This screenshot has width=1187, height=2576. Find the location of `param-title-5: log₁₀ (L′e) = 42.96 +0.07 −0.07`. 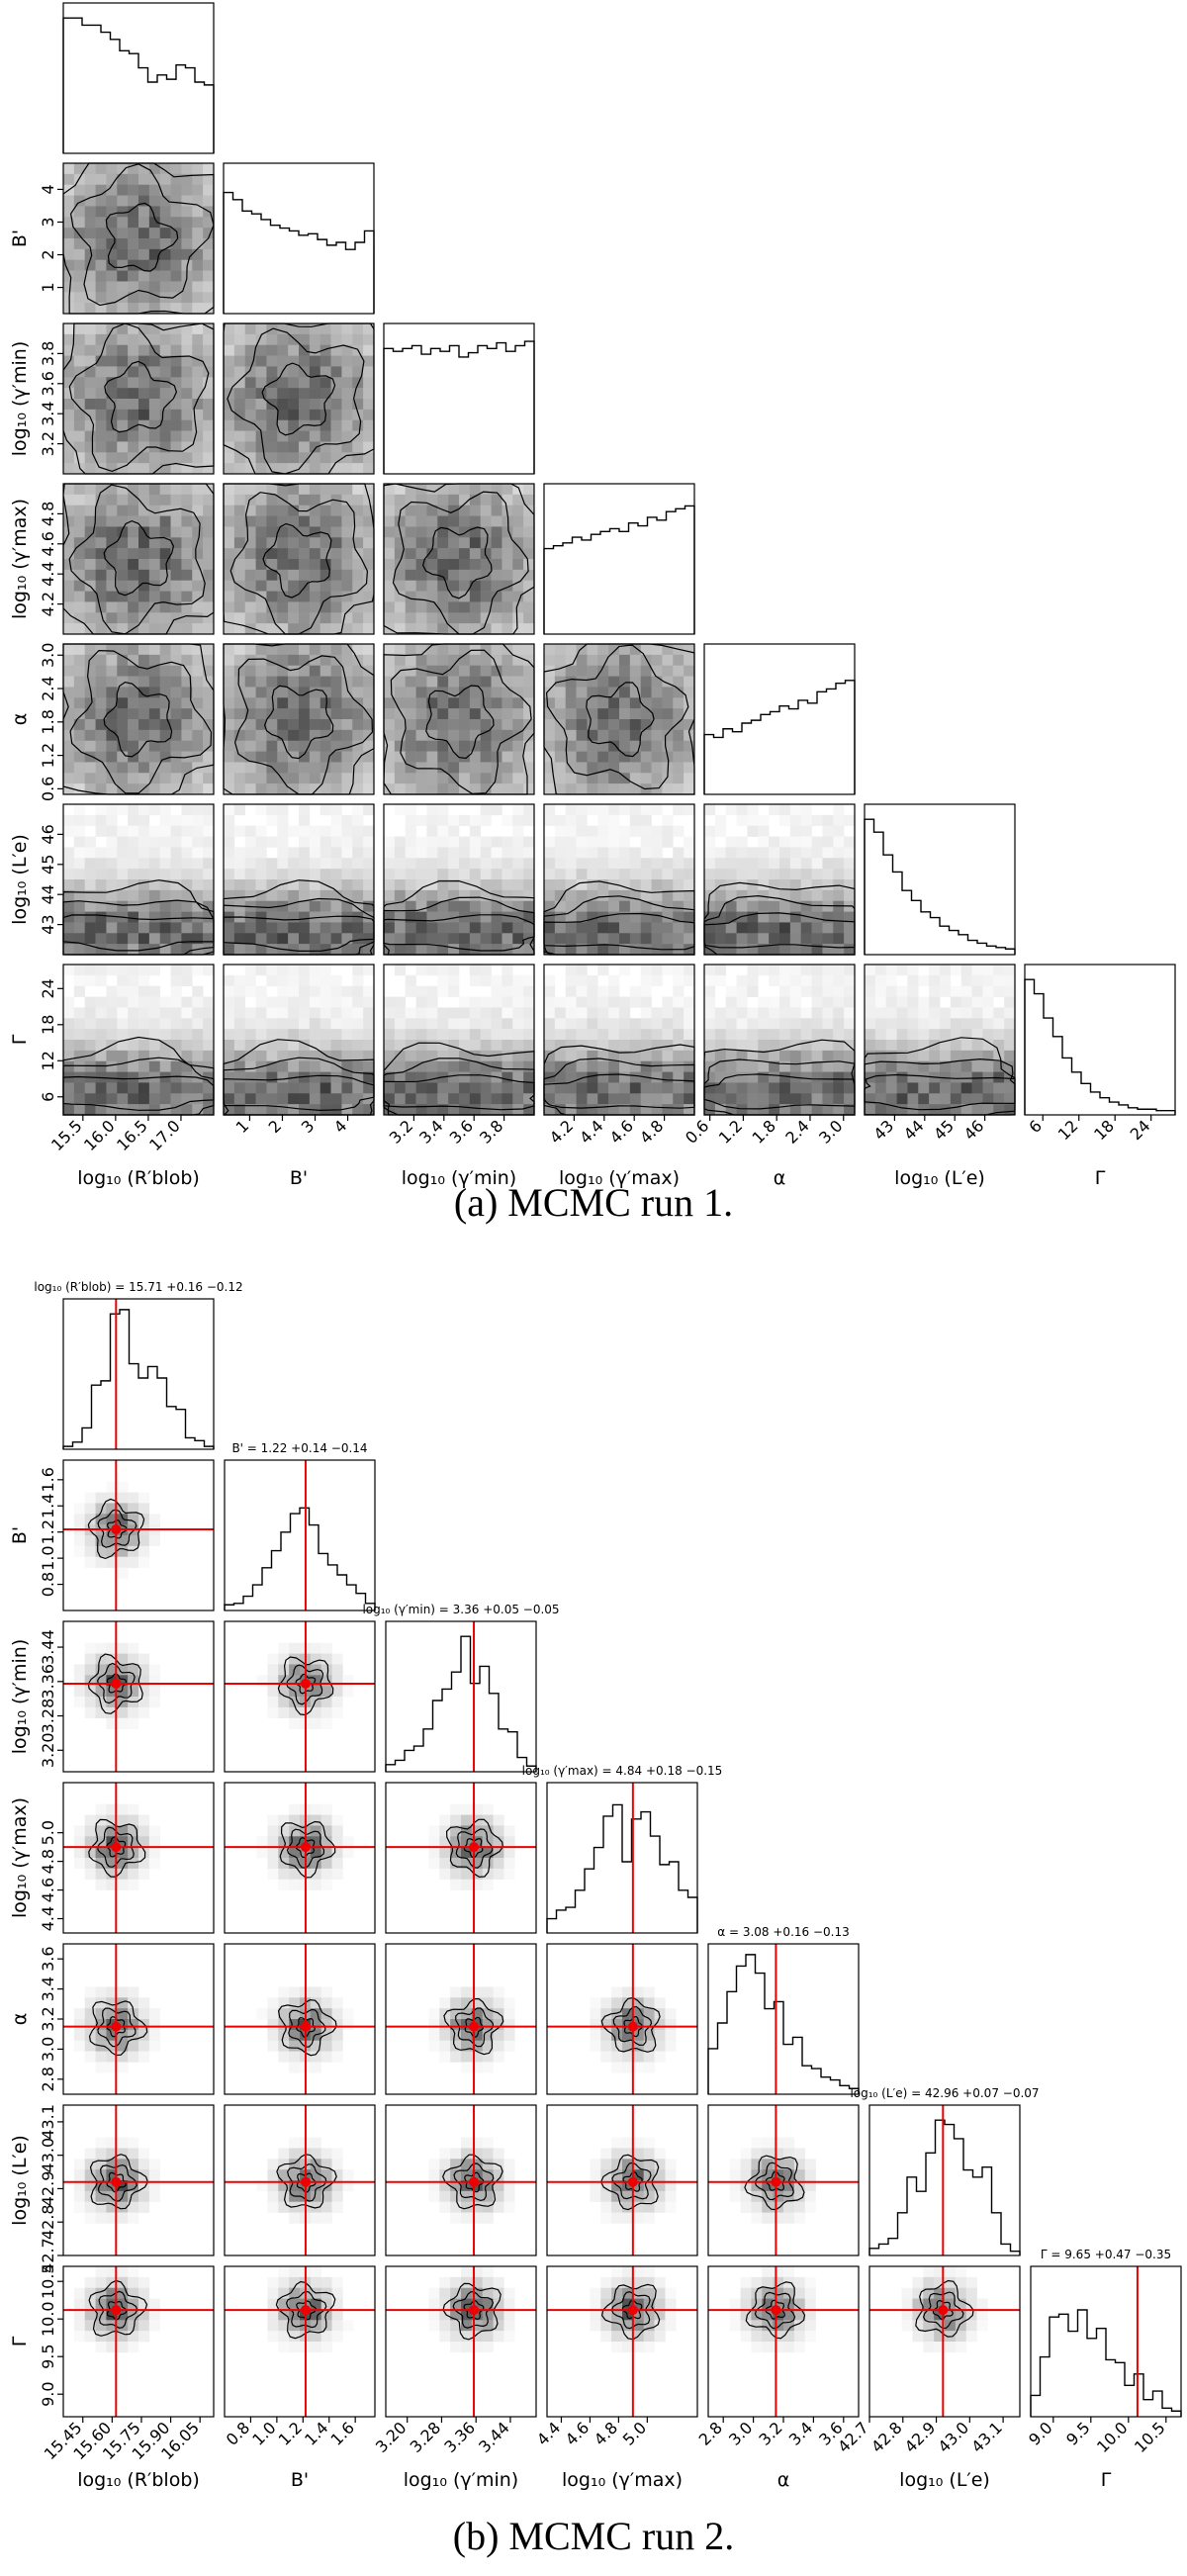

param-title-5: log₁₀ (L′e) = 42.96 +0.07 −0.07 is located at coordinates (944, 2093).